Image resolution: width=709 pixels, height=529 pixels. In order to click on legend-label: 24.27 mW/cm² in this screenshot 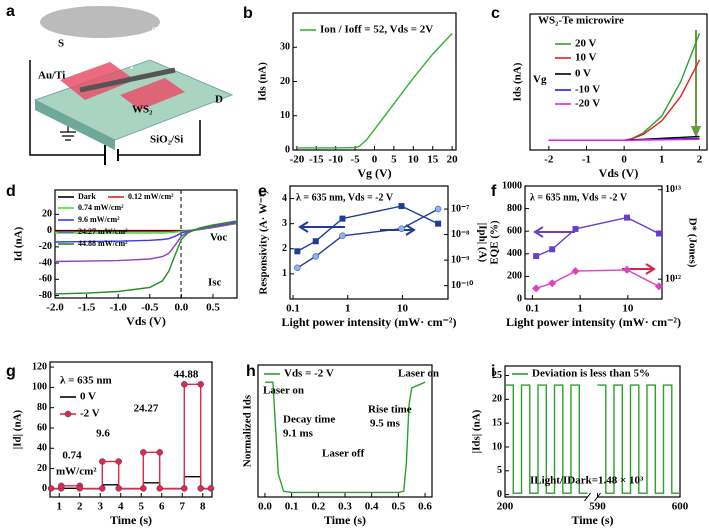, I will do `click(103, 231)`.